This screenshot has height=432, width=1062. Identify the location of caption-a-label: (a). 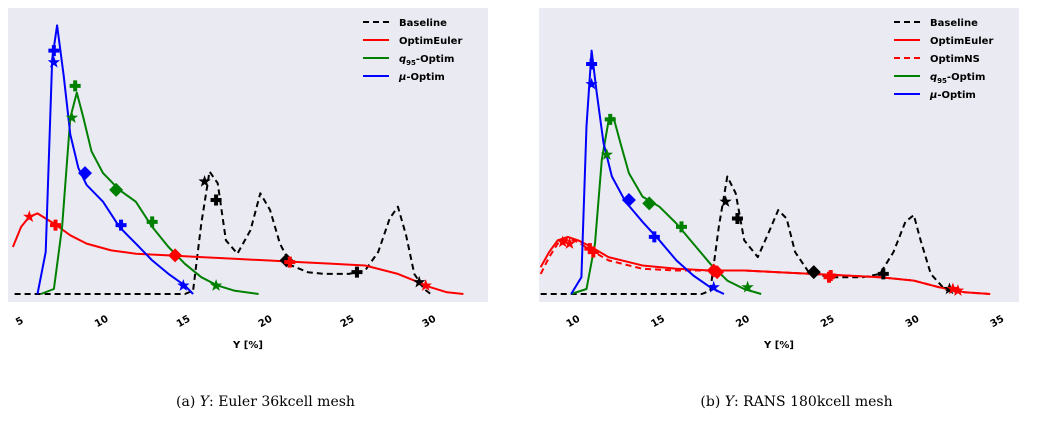
(186, 402).